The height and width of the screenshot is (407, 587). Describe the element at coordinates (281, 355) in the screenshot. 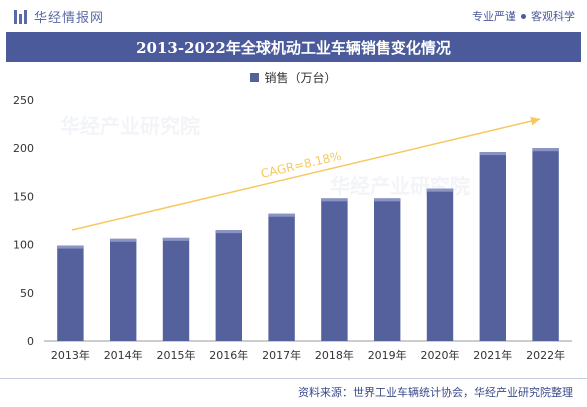

I see `x-tick-label: 2017年` at that location.